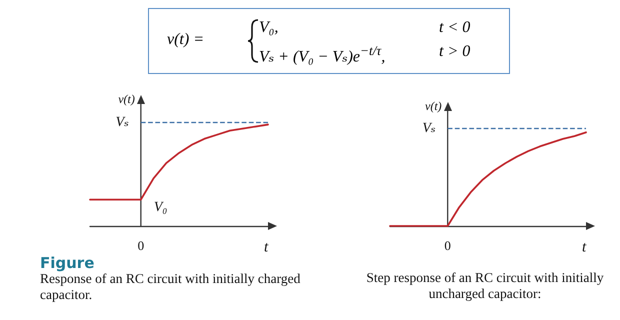 The width and height of the screenshot is (620, 320). What do you see at coordinates (68, 263) in the screenshot?
I see `text: Figure` at bounding box center [68, 263].